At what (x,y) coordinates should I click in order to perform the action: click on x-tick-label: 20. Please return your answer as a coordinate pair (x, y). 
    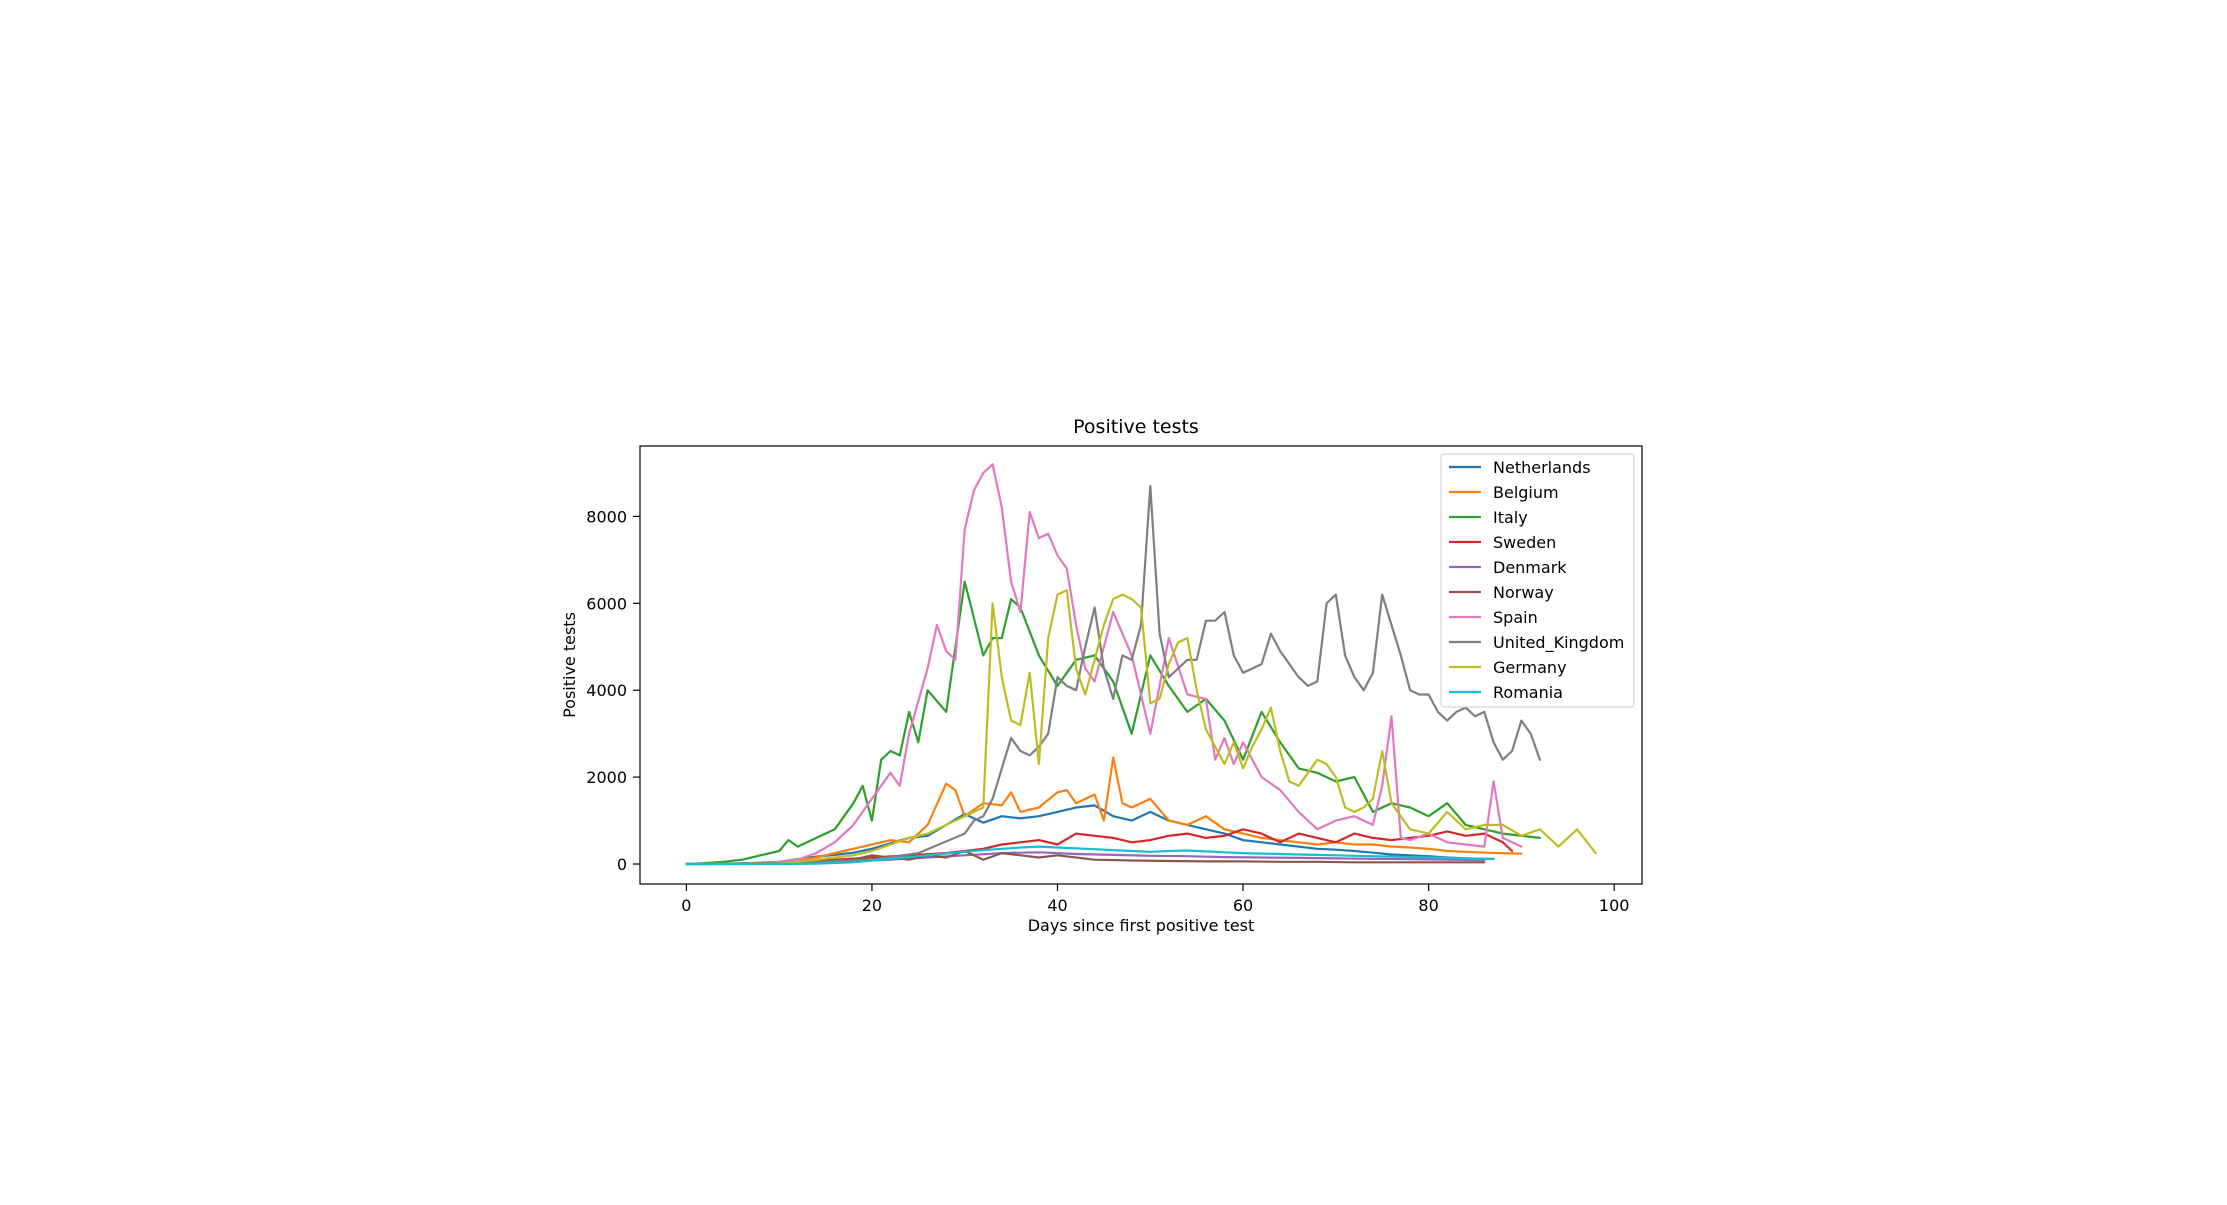
    Looking at the image, I should click on (872, 905).